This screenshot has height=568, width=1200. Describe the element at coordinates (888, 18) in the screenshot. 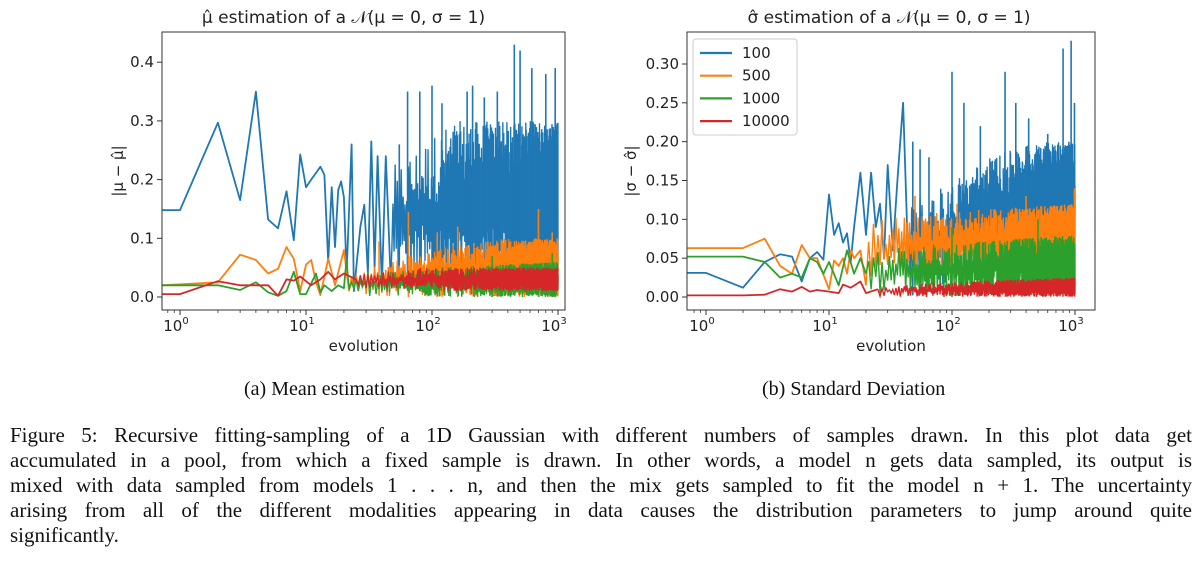

I see `chart-title: σ̂ estimation of a 𝒩(μ = 0, σ = 1)` at that location.